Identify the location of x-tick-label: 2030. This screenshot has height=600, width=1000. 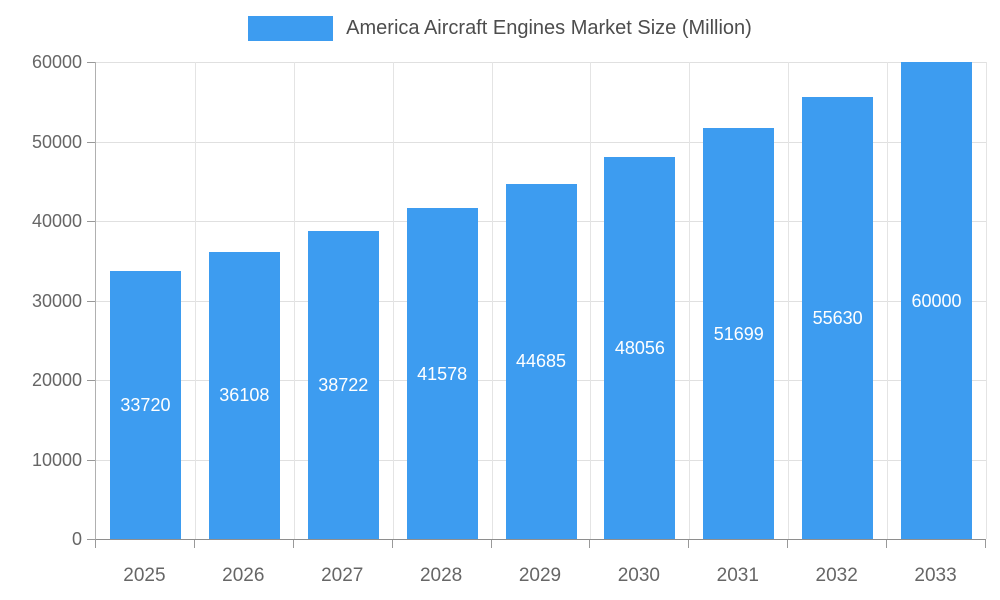
(639, 575).